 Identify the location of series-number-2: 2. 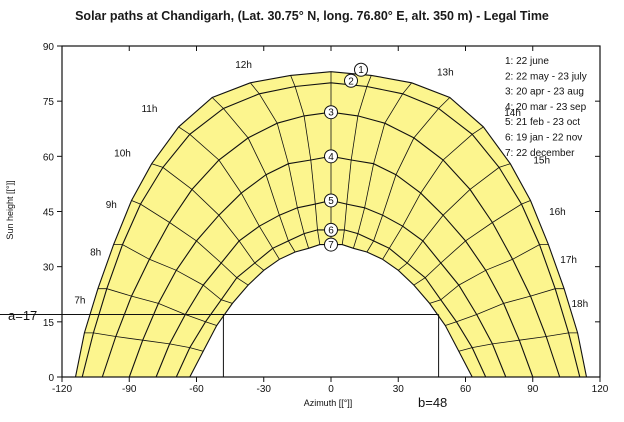
(351, 81).